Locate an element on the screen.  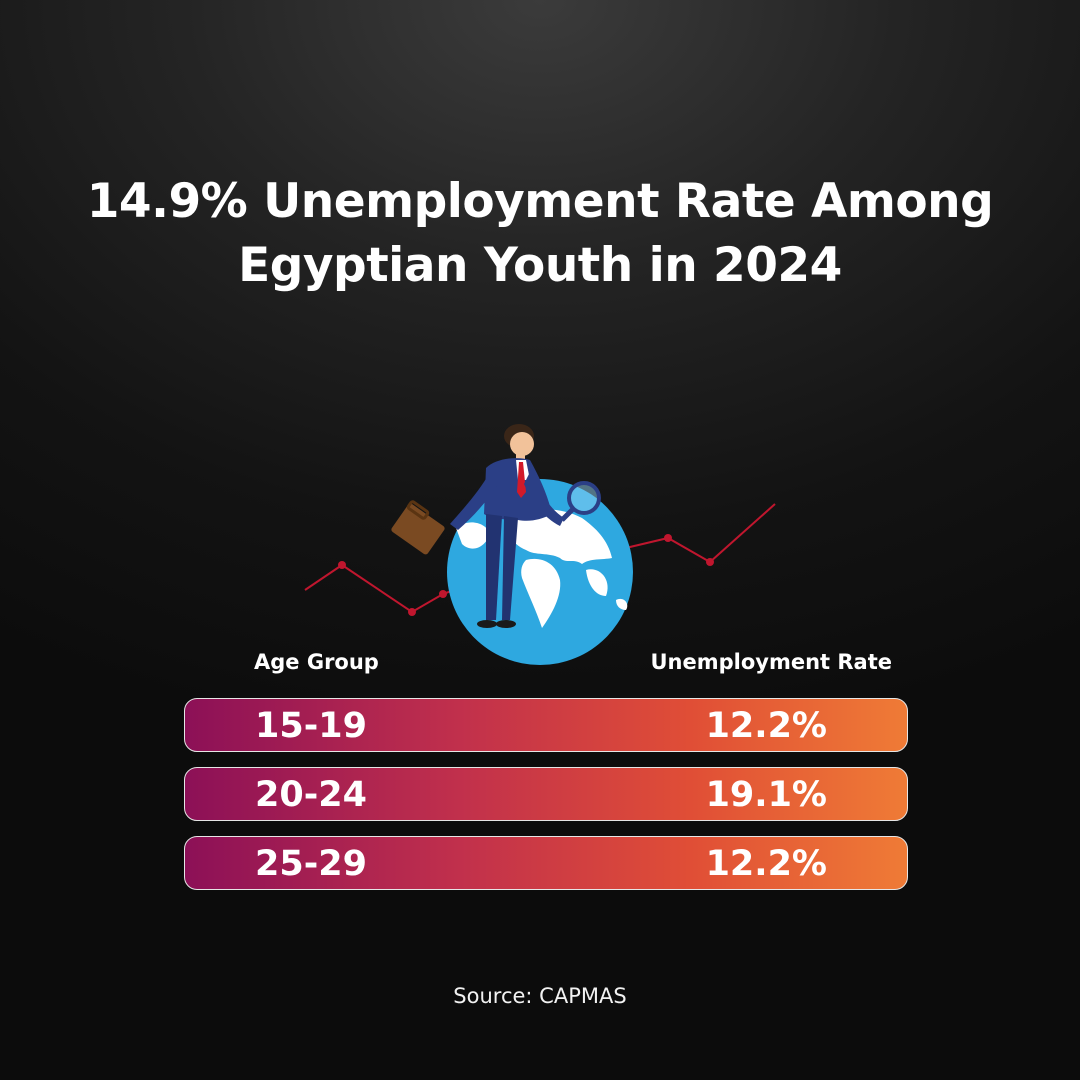
age-group-header: Age Group is located at coordinates (316, 662).